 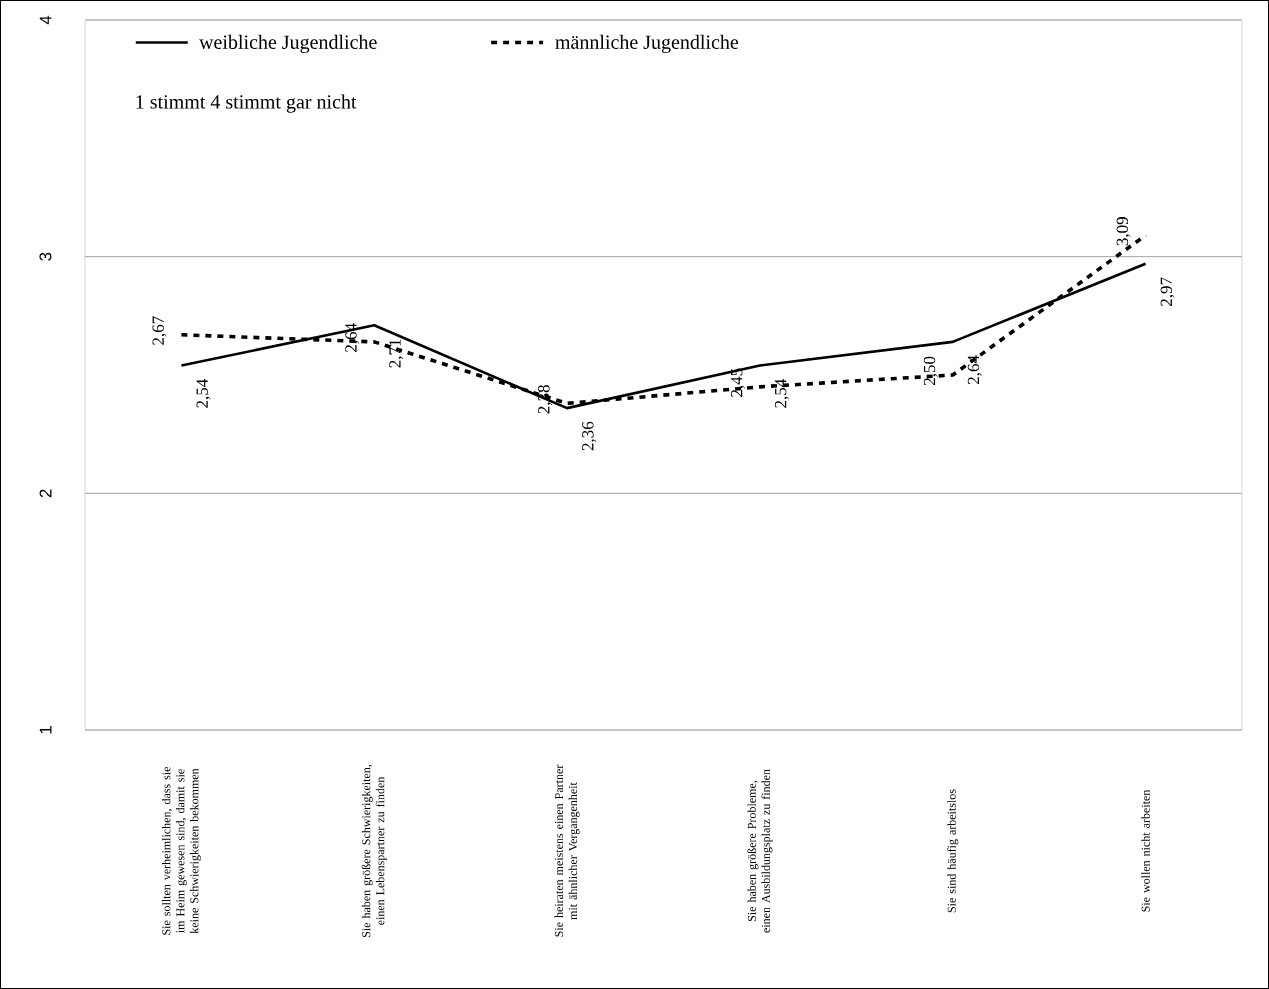 I want to click on data-label: 2,50, so click(x=930, y=371).